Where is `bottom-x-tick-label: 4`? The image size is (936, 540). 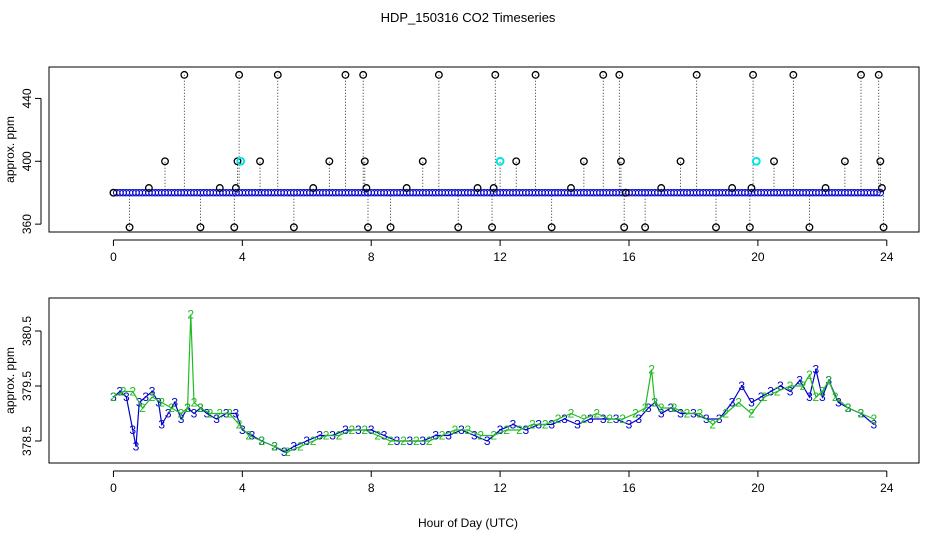 bottom-x-tick-label: 4 is located at coordinates (242, 488).